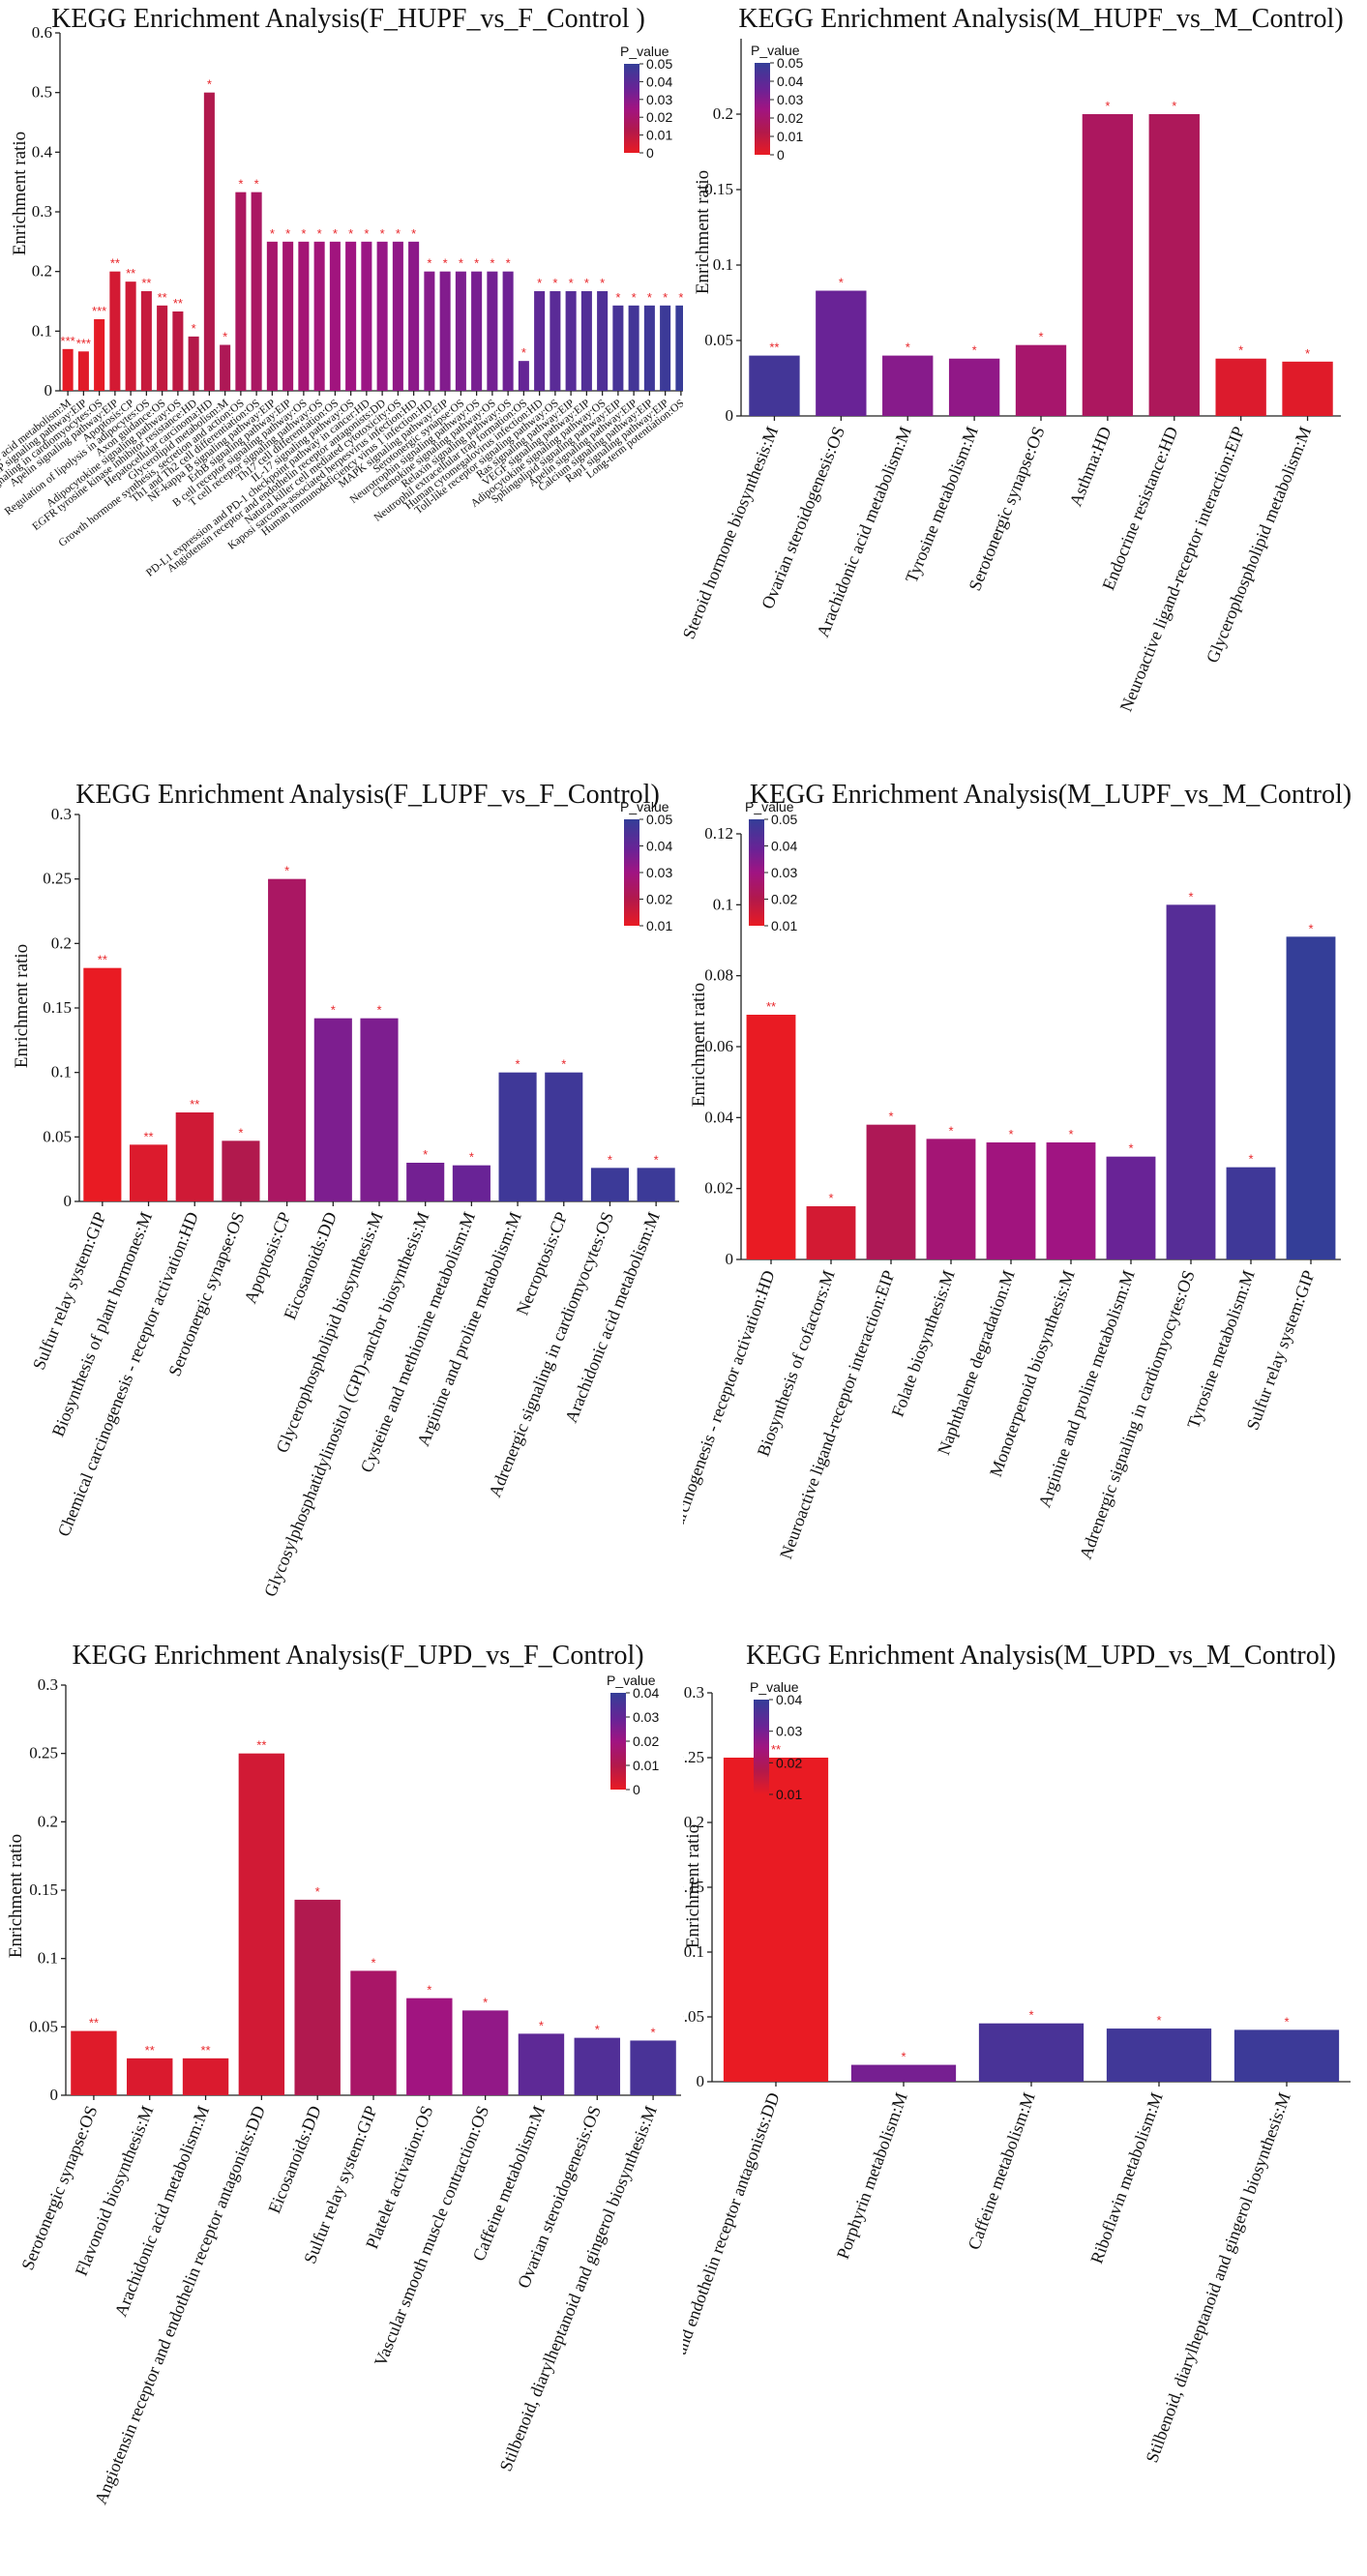 The width and height of the screenshot is (1367, 2576). What do you see at coordinates (659, 64) in the screenshot?
I see `legend-tick-label-1-0: 0.05` at bounding box center [659, 64].